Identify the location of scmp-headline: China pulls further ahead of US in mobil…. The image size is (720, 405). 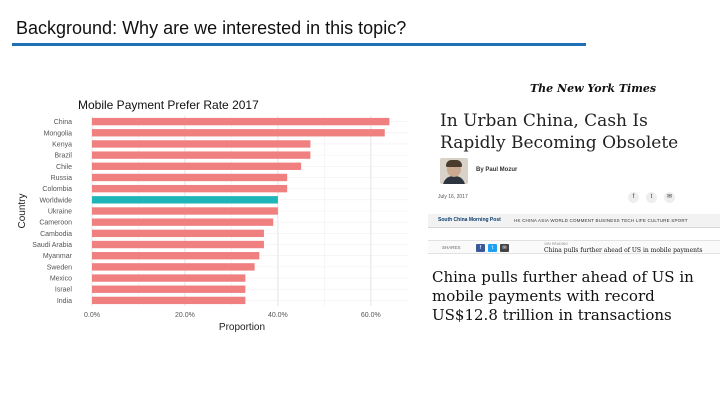
(563, 296).